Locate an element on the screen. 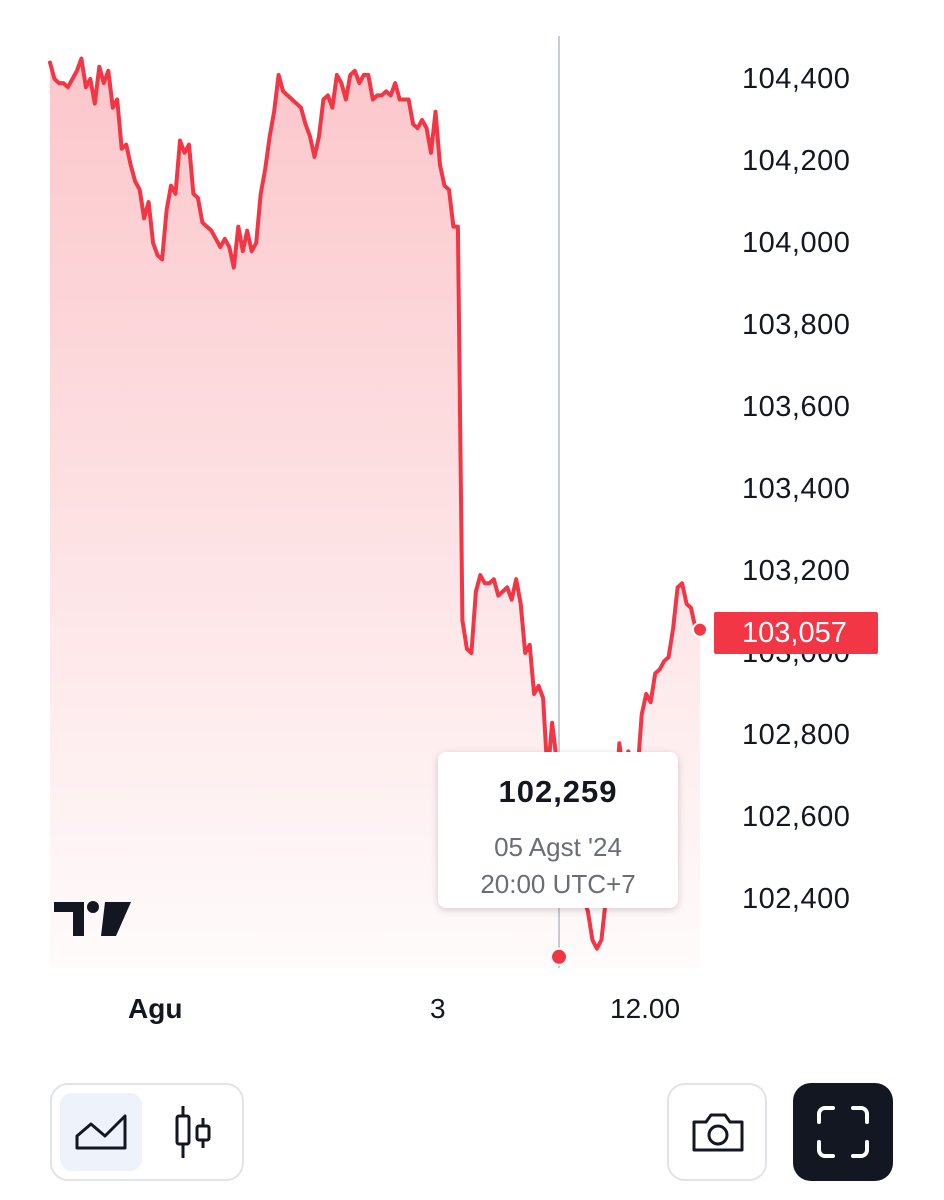  chart-type-switcher is located at coordinates (147, 1132).